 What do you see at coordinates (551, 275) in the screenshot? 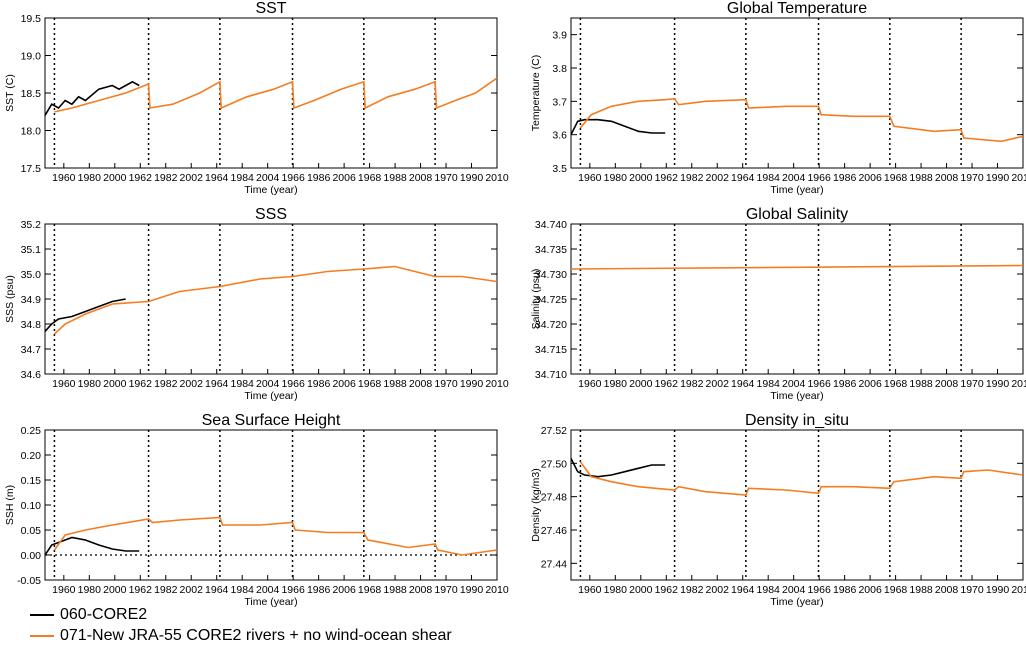
I see `y-tick-label: 34.730` at bounding box center [551, 275].